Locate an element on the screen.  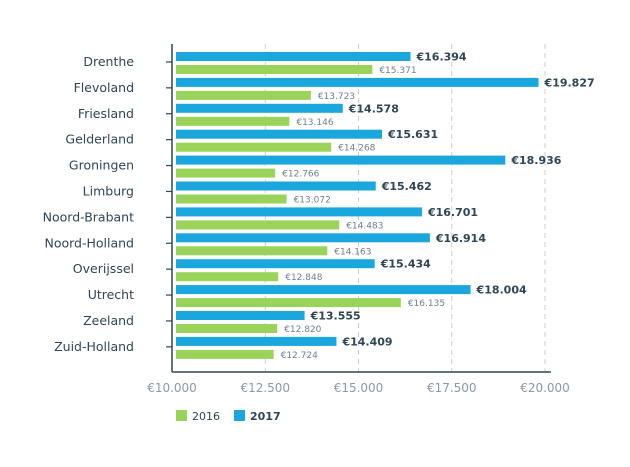
data-label-2016: €13.072 is located at coordinates (312, 201).